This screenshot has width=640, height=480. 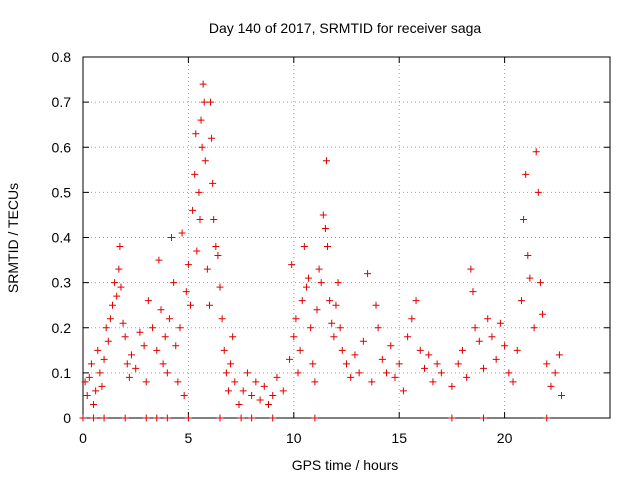 What do you see at coordinates (62, 192) in the screenshot?
I see `y-tick-label: 0.5` at bounding box center [62, 192].